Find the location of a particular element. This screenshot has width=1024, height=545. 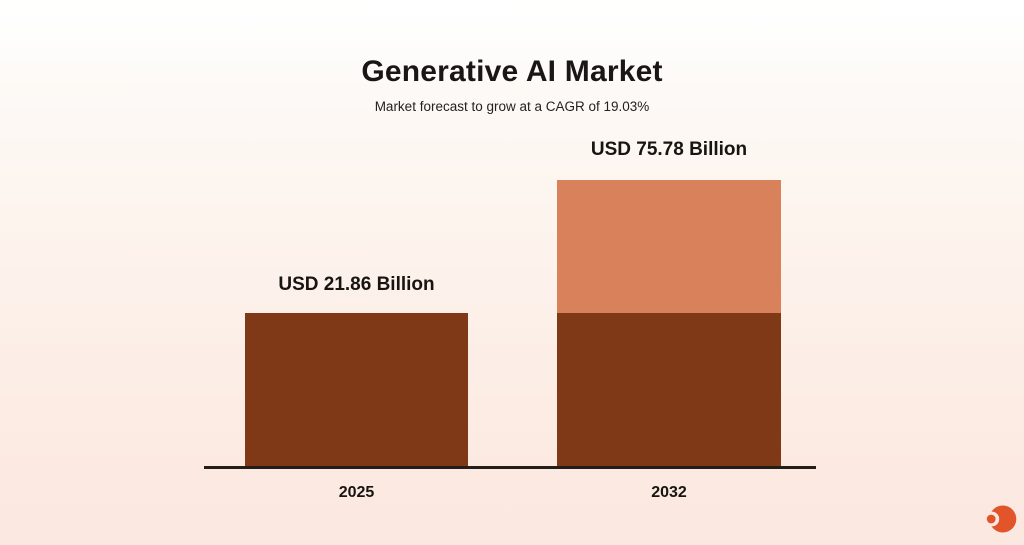

bar-2025 is located at coordinates (356, 390).